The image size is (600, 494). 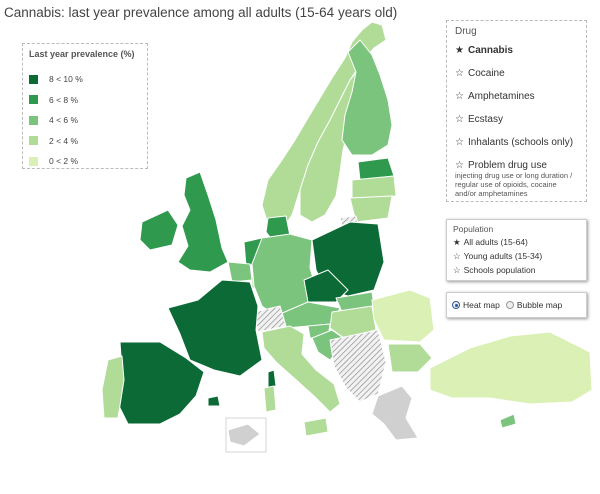 What do you see at coordinates (64, 161) in the screenshot?
I see `legend-item-label: 0 < 2 %` at bounding box center [64, 161].